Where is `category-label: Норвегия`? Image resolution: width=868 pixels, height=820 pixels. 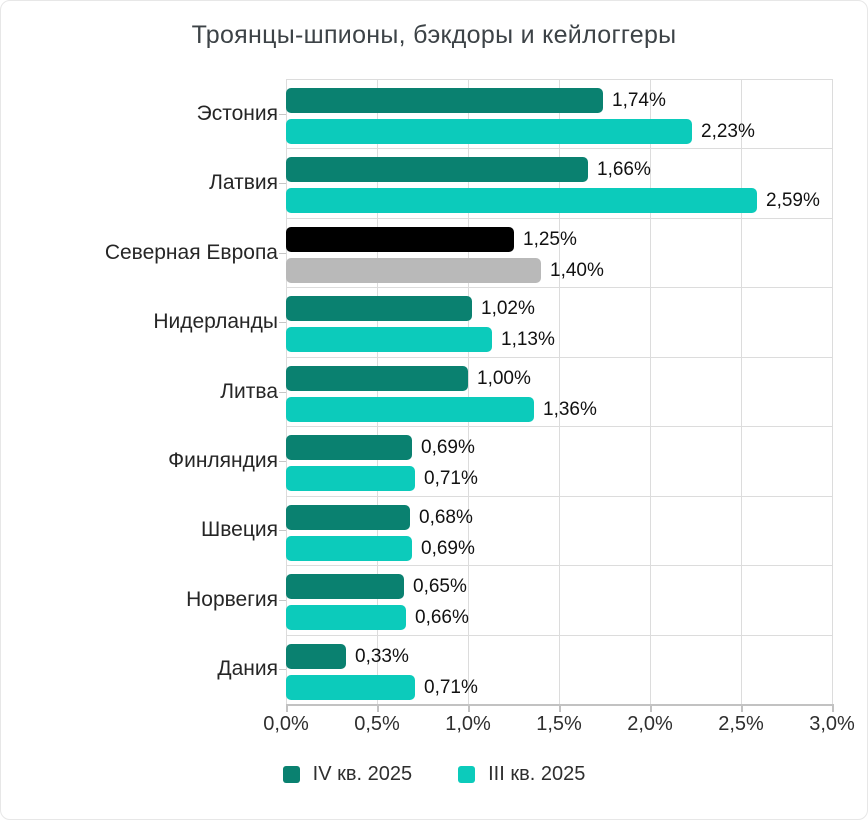 category-label: Норвегия is located at coordinates (232, 599).